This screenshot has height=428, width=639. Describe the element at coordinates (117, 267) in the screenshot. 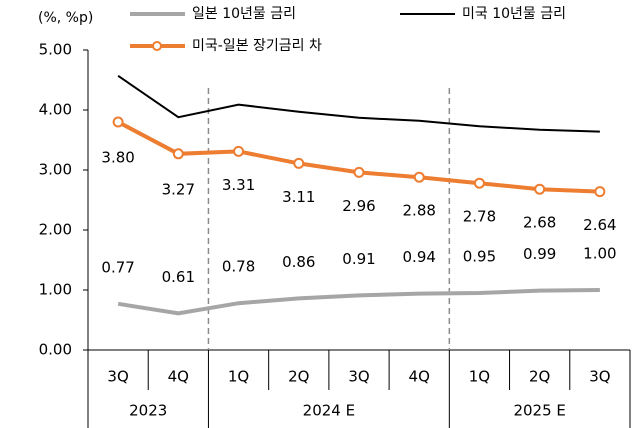

I see `data-label: 0.77` at that location.